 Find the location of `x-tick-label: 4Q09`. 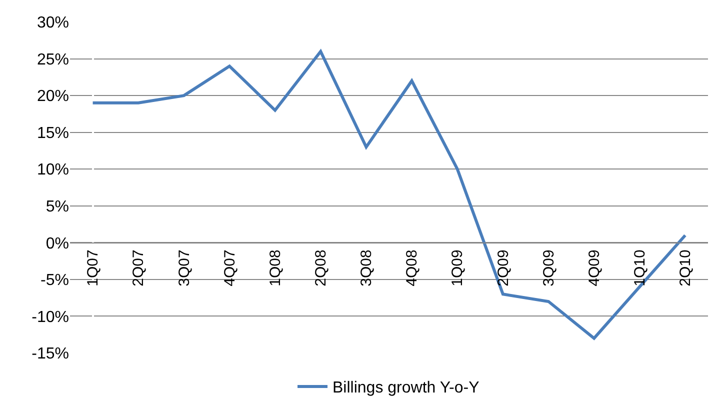

x-tick-label: 4Q09 is located at coordinates (594, 268).